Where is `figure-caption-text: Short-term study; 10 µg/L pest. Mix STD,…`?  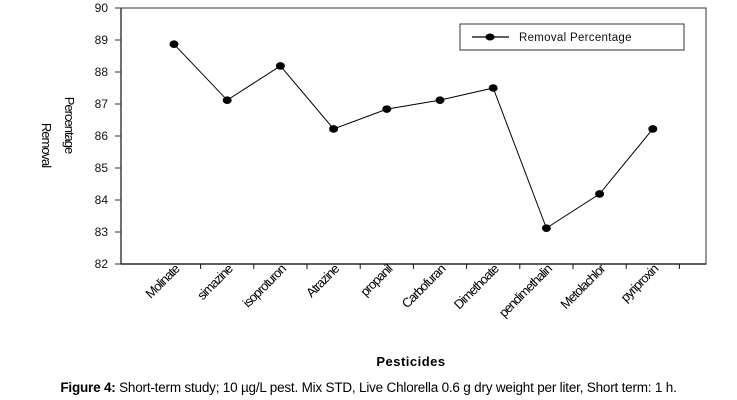 figure-caption-text: Short-term study; 10 µg/L pest. Mix STD,… is located at coordinates (396, 387).